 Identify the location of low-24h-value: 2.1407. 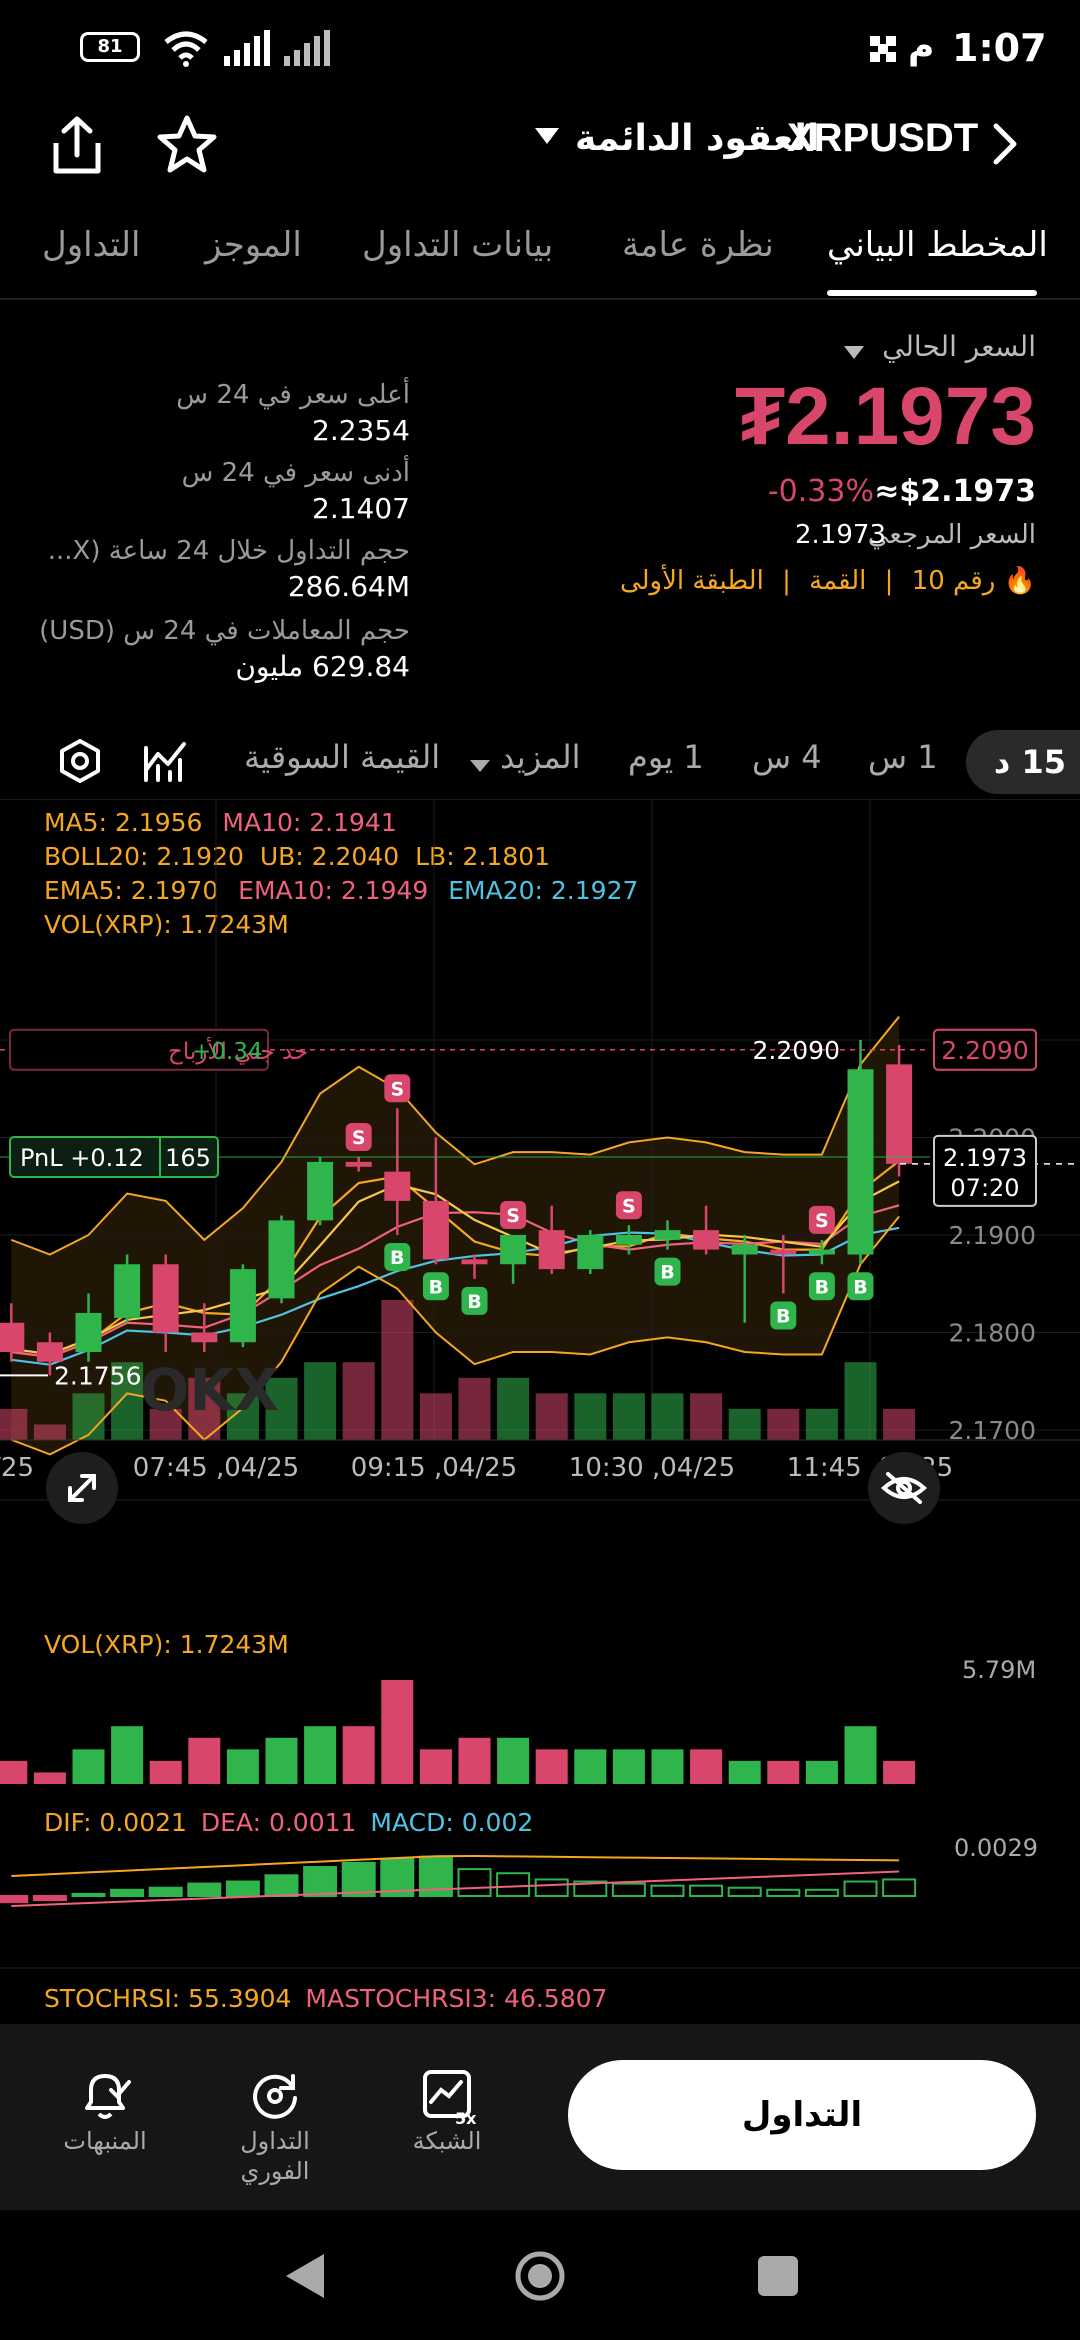
(361, 508).